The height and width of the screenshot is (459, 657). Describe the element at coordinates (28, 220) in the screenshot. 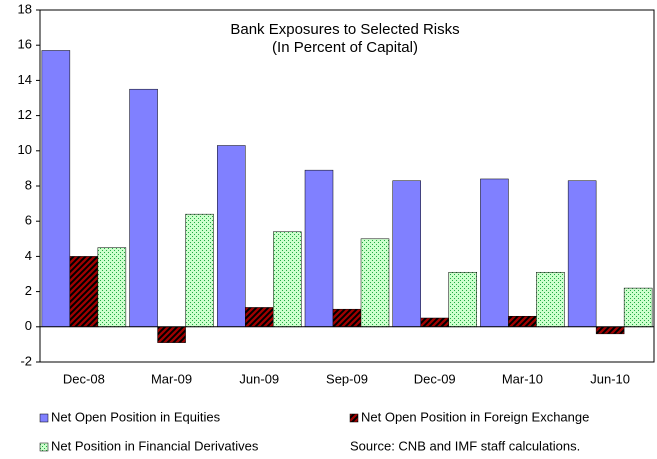

I see `y-tick-label: 6` at that location.